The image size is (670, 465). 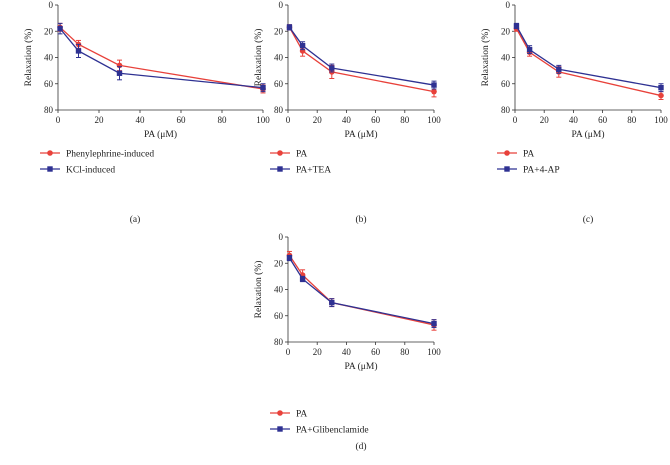 What do you see at coordinates (135, 219) in the screenshot?
I see `panel-label: (a)` at bounding box center [135, 219].